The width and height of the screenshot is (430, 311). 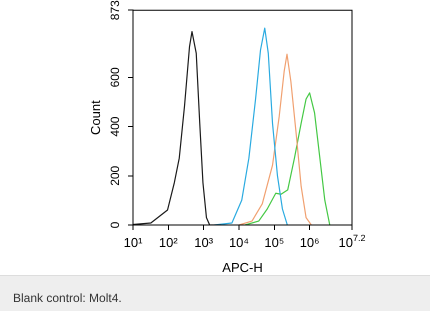 What do you see at coordinates (310, 242) in the screenshot?
I see `x-tick-label: 10⁶` at bounding box center [310, 242].